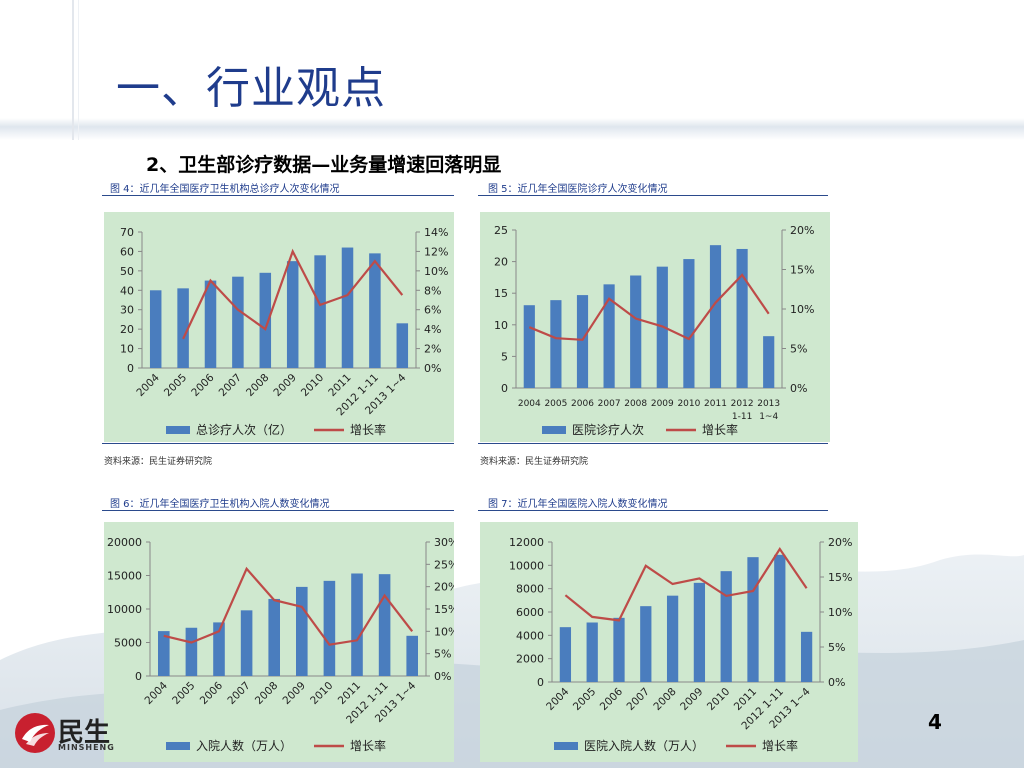 Image resolution: width=1024 pixels, height=768 pixels. I want to click on legend-bar-label: 入院人数（万人）, so click(244, 745).